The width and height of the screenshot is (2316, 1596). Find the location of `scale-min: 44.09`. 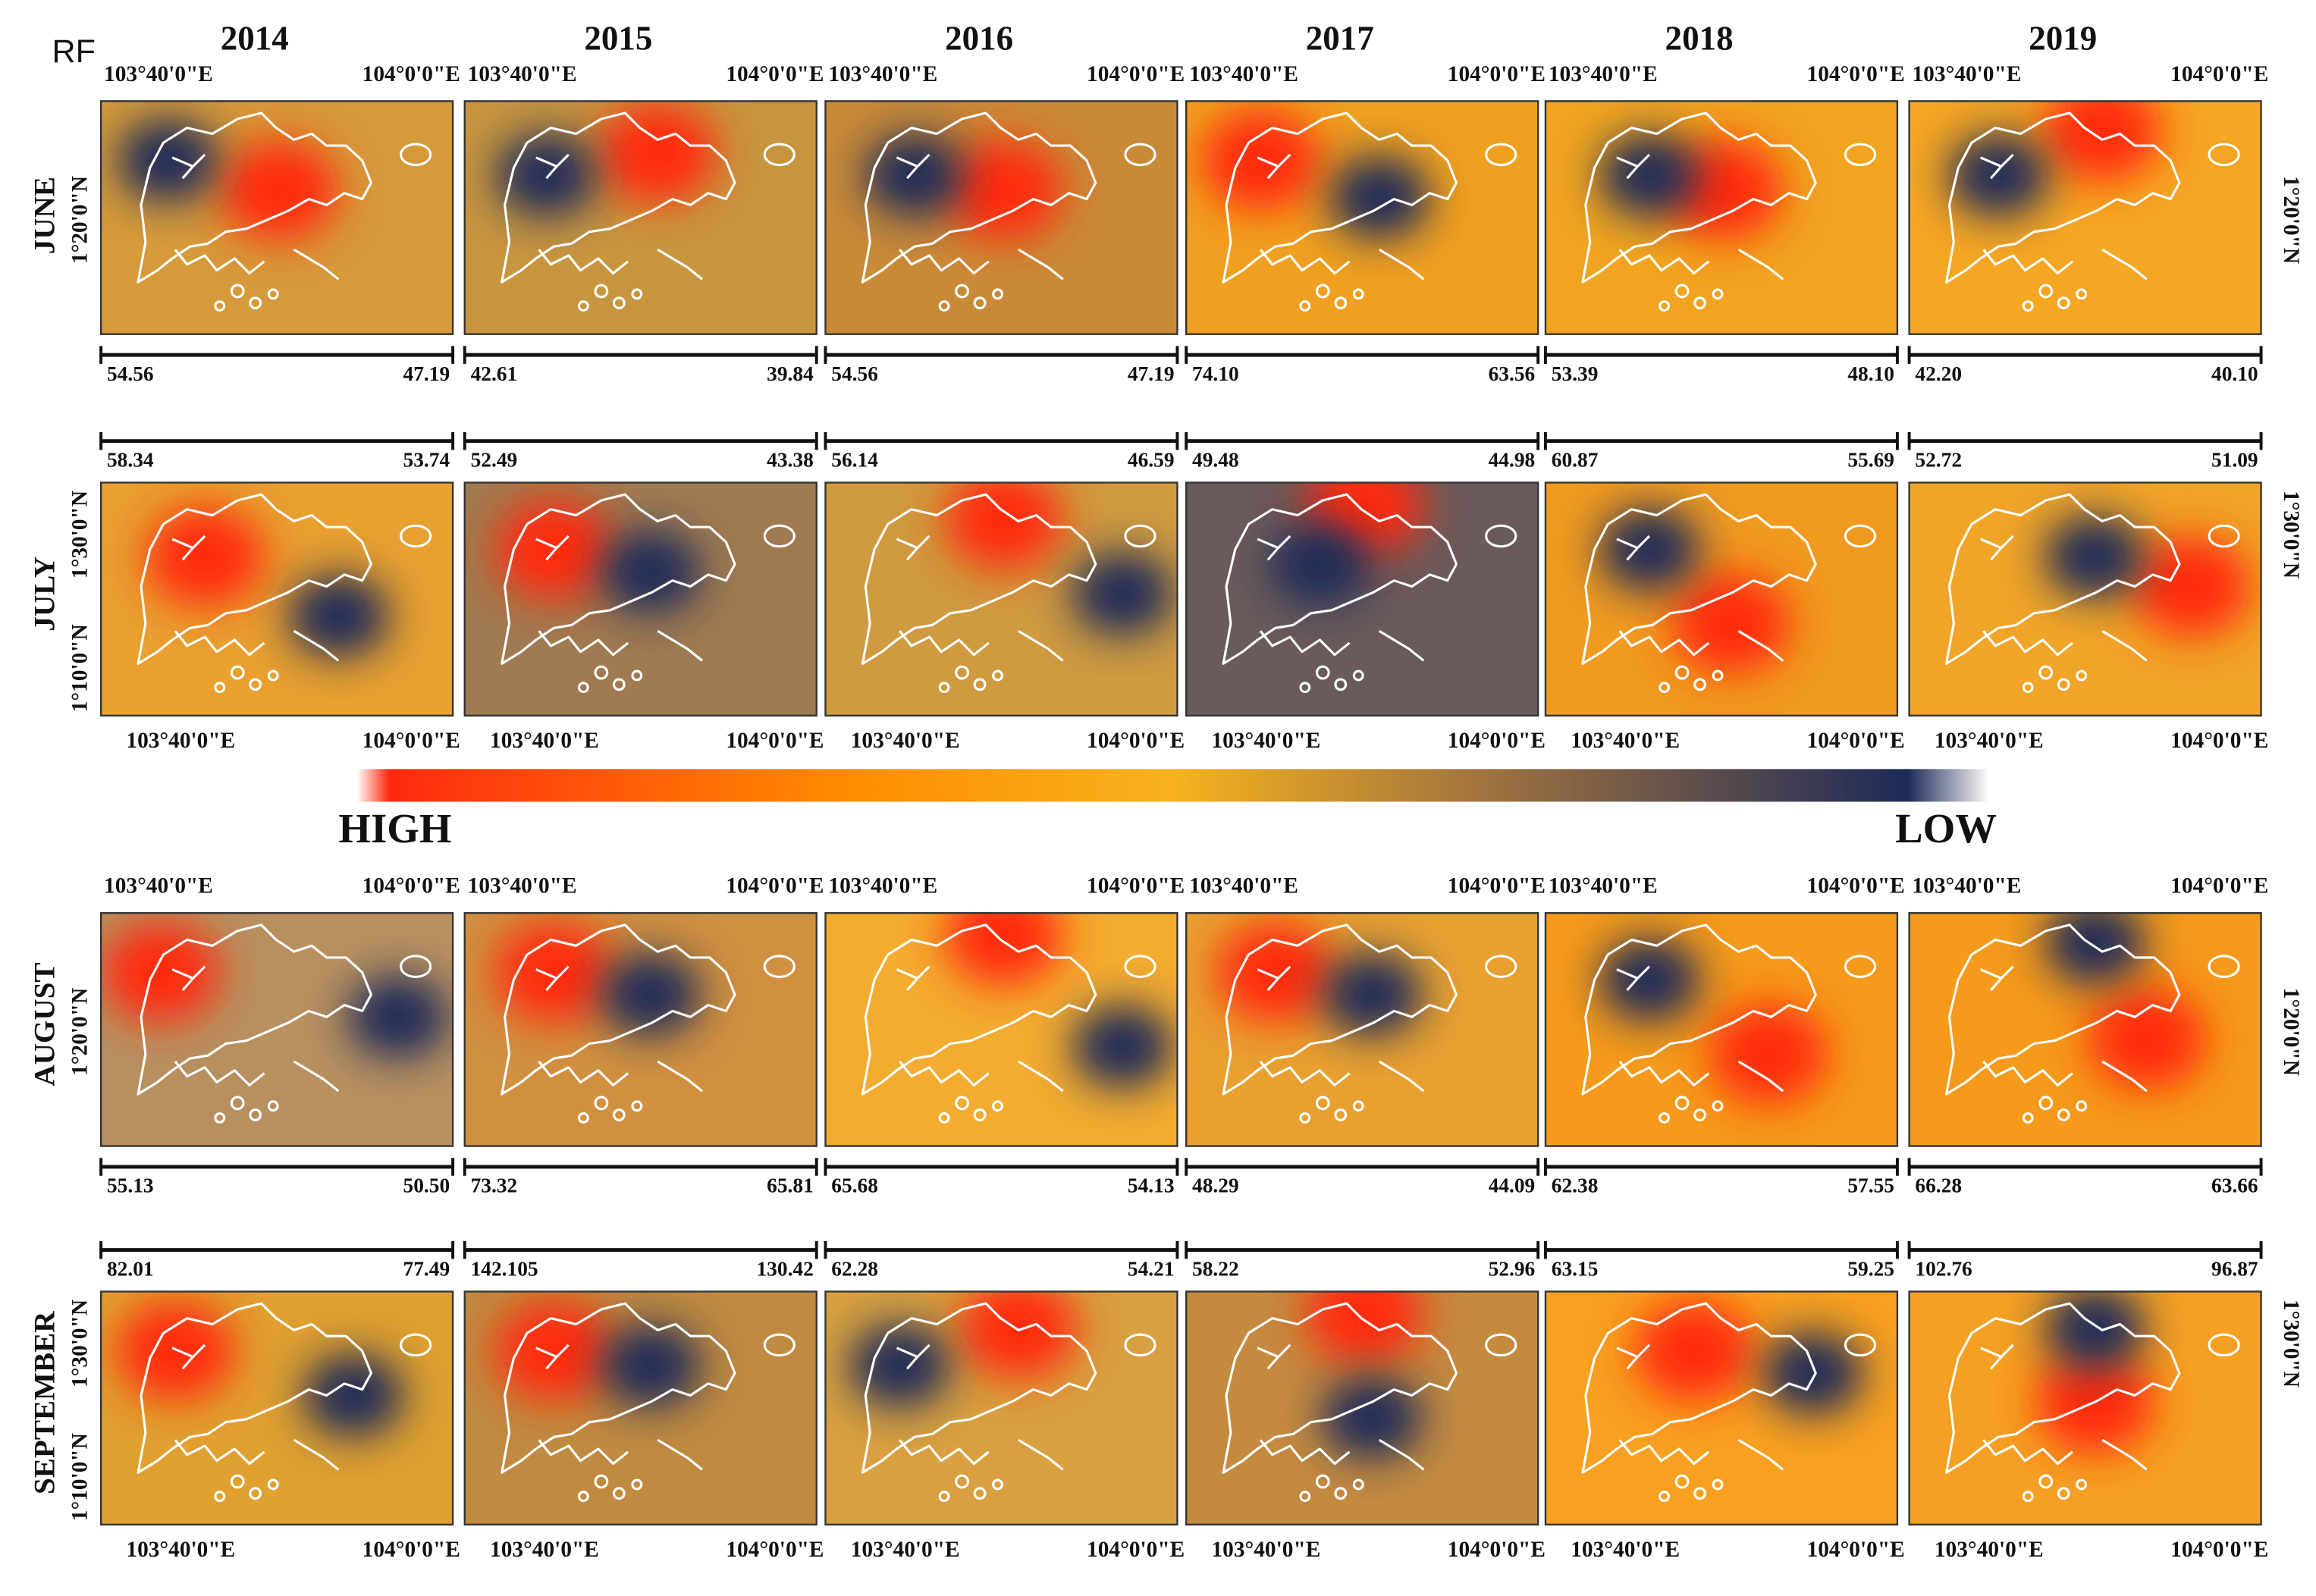

scale-min: 44.09 is located at coordinates (1512, 1185).